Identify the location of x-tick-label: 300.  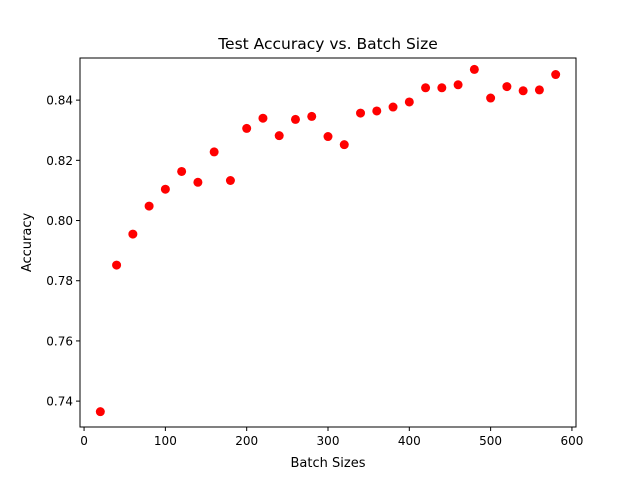
(328, 441).